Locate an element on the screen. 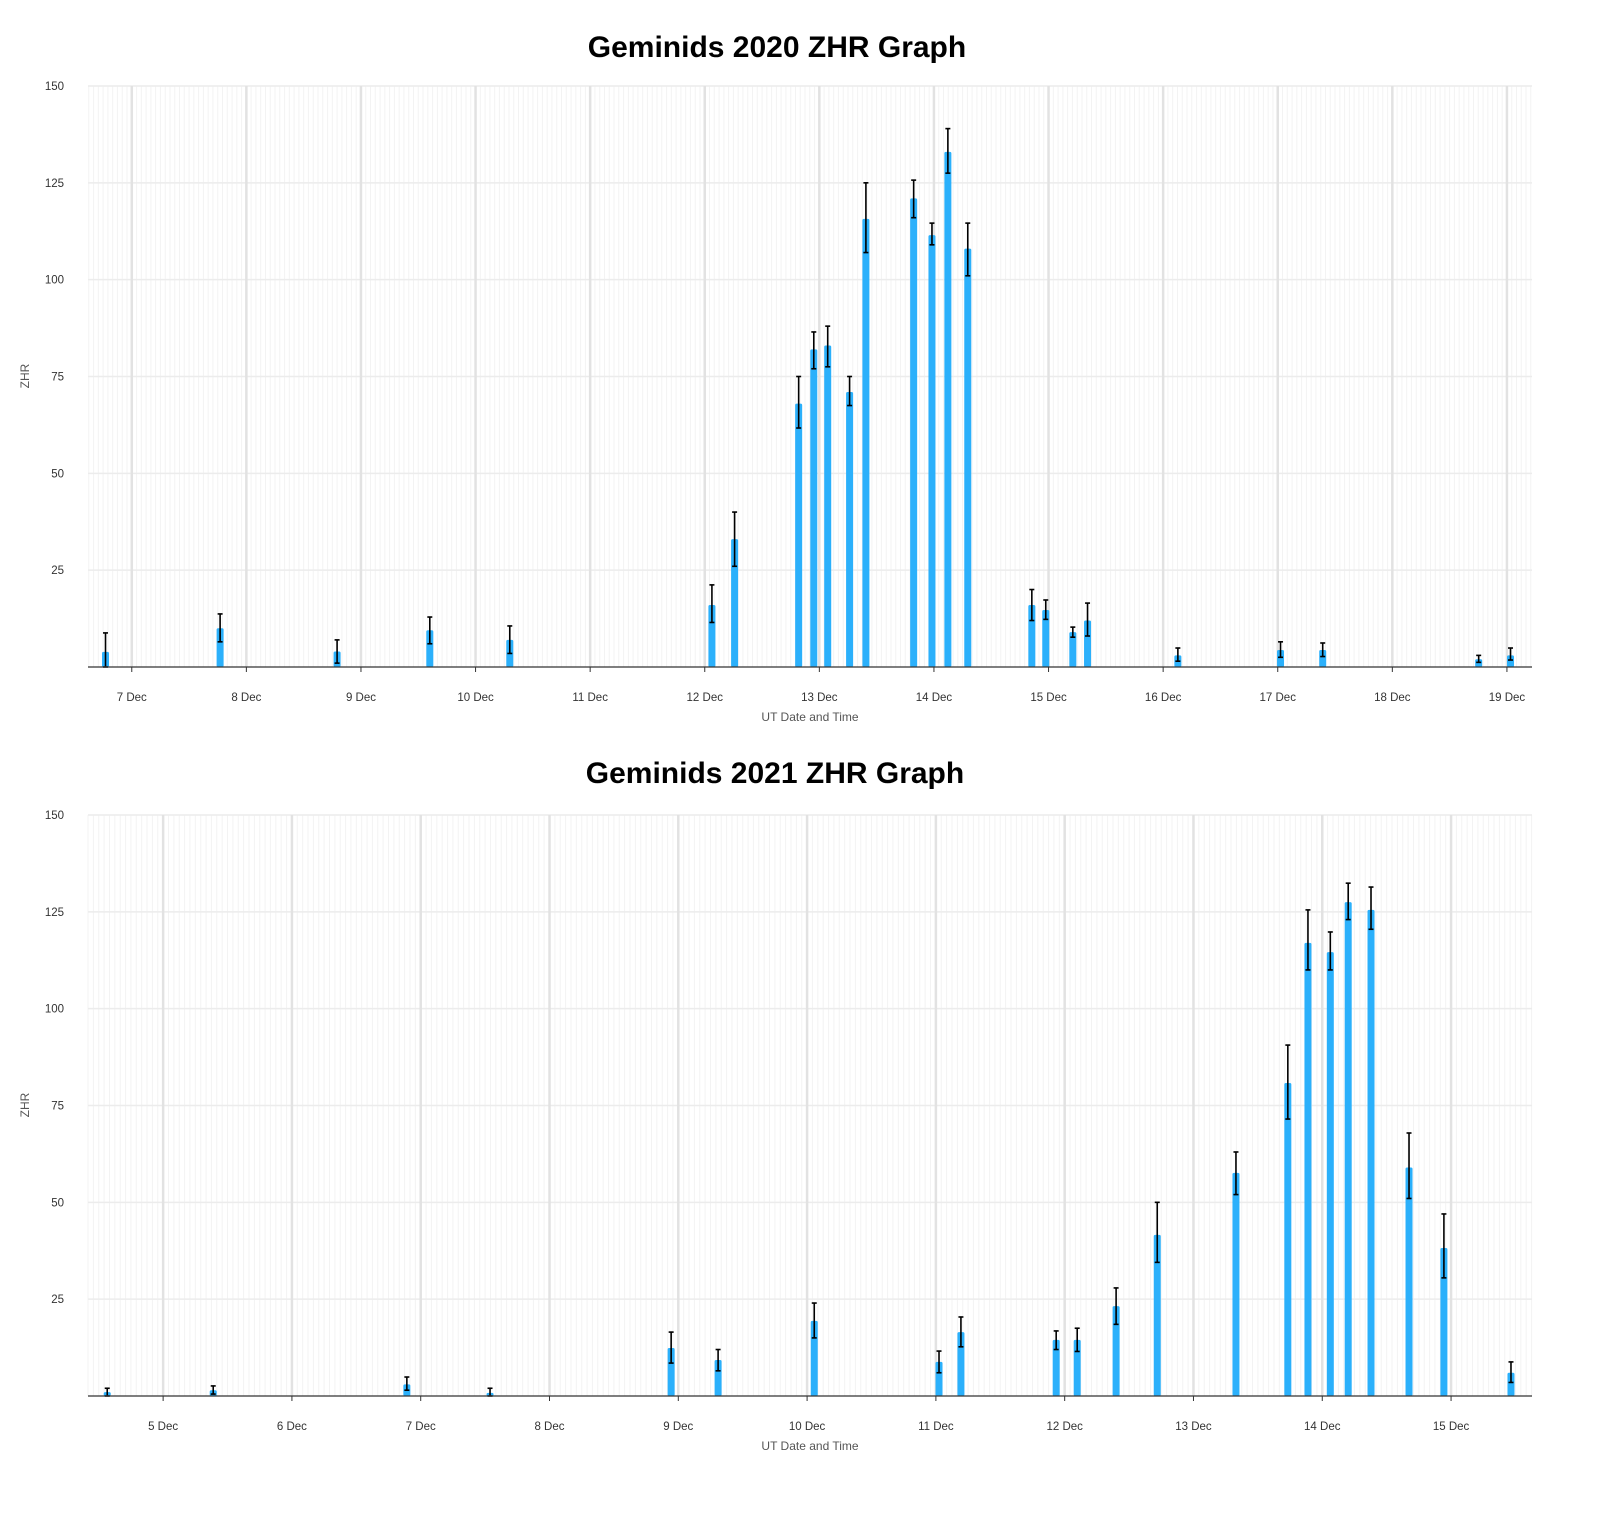 The width and height of the screenshot is (1612, 1532). x-axis-label: UT Date and Time is located at coordinates (809, 717).